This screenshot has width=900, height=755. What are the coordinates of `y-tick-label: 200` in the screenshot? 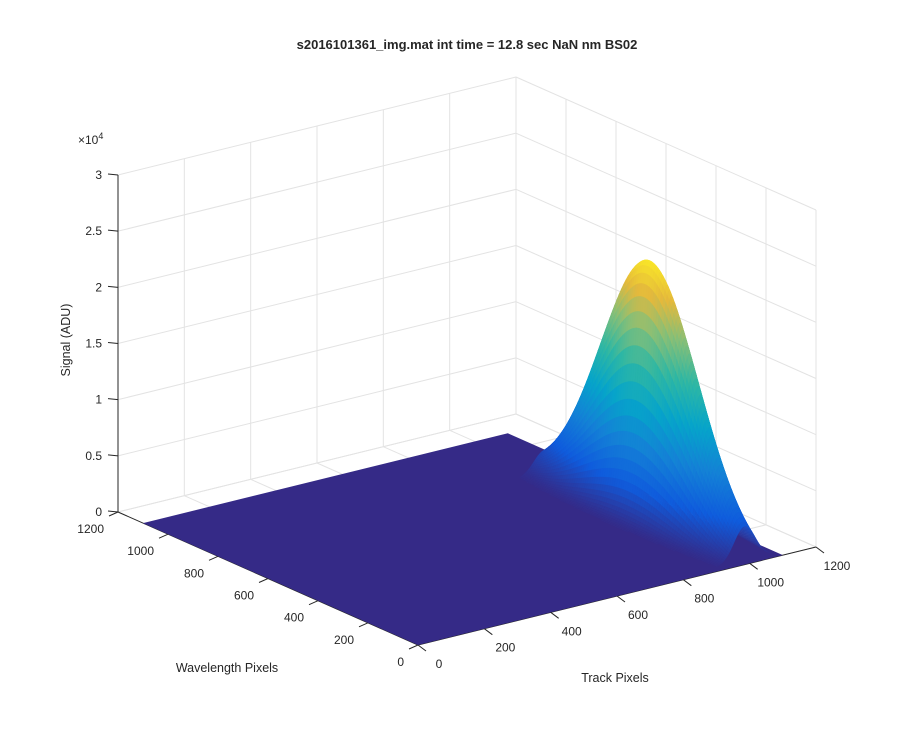 It's located at (344, 640).